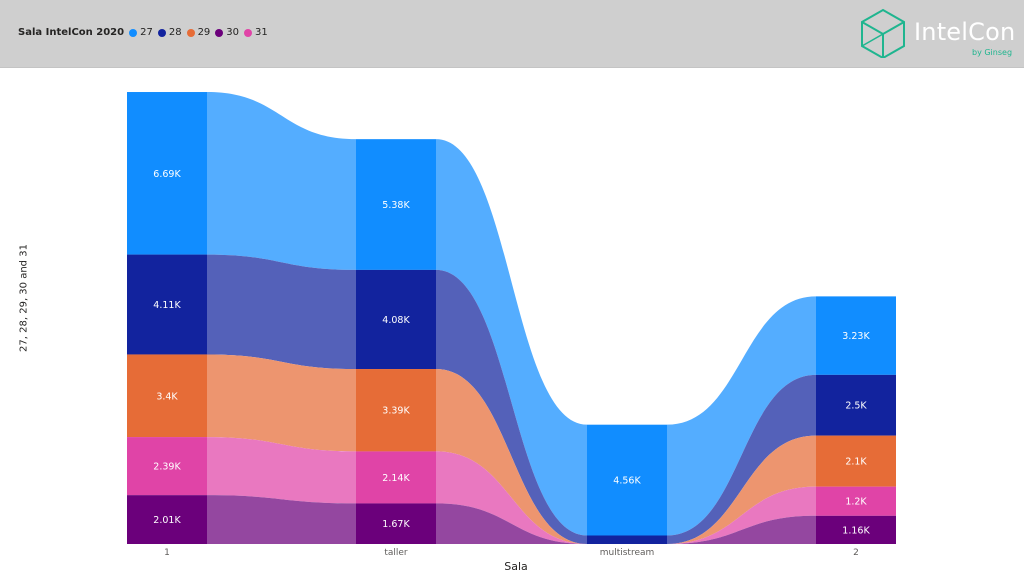 This screenshot has height=576, width=1024. I want to click on x-tick-label-1: 1, so click(167, 553).